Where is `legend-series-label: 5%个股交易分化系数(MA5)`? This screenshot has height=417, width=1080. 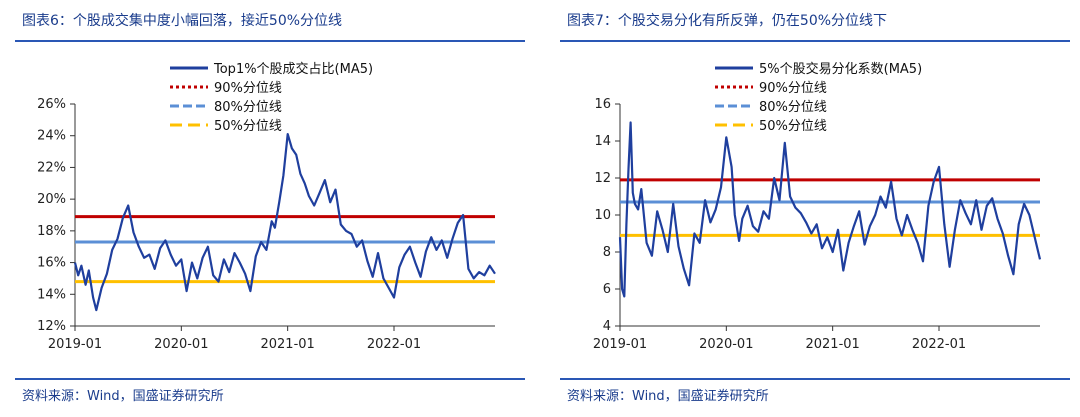
legend-series-label: 5%个股交易分化系数(MA5) is located at coordinates (840, 69).